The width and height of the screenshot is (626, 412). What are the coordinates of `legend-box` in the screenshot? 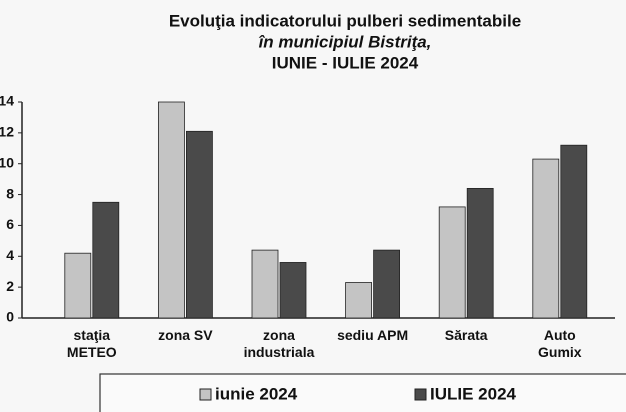 It's located at (362, 392).